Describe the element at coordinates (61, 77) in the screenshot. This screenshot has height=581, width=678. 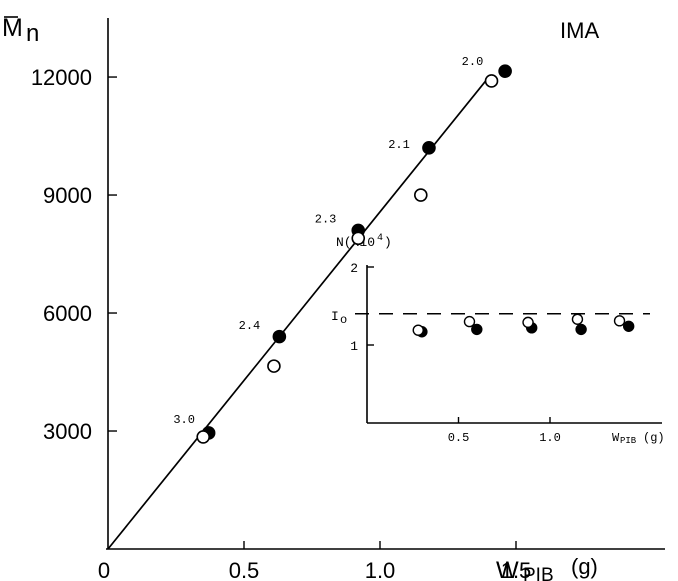
I see `main-y-tick-label: 12000` at that location.